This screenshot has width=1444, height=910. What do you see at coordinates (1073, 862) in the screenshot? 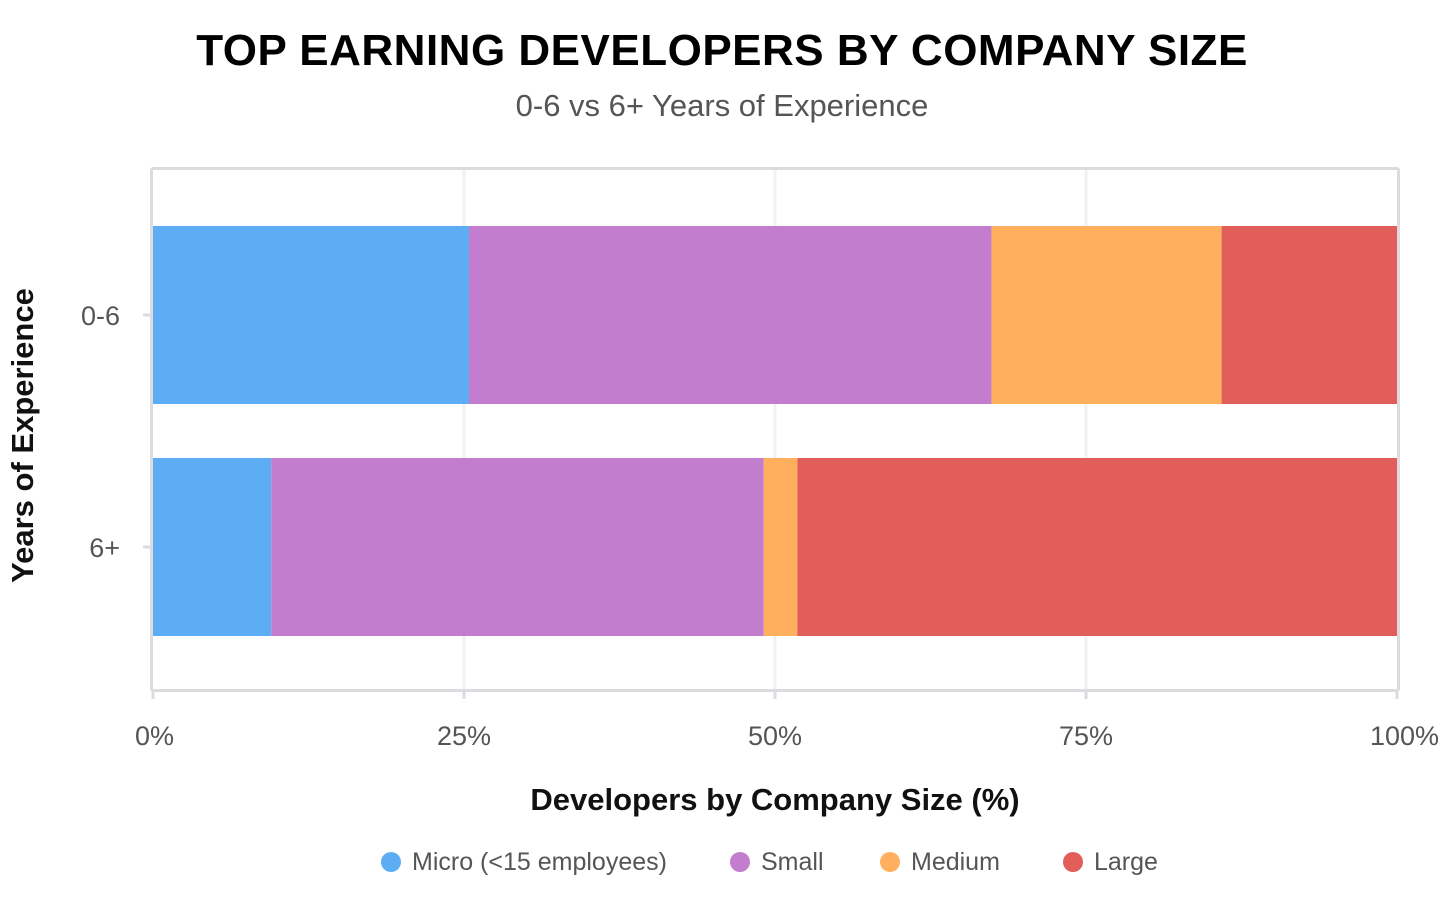
I see `legend-swatch-large` at bounding box center [1073, 862].